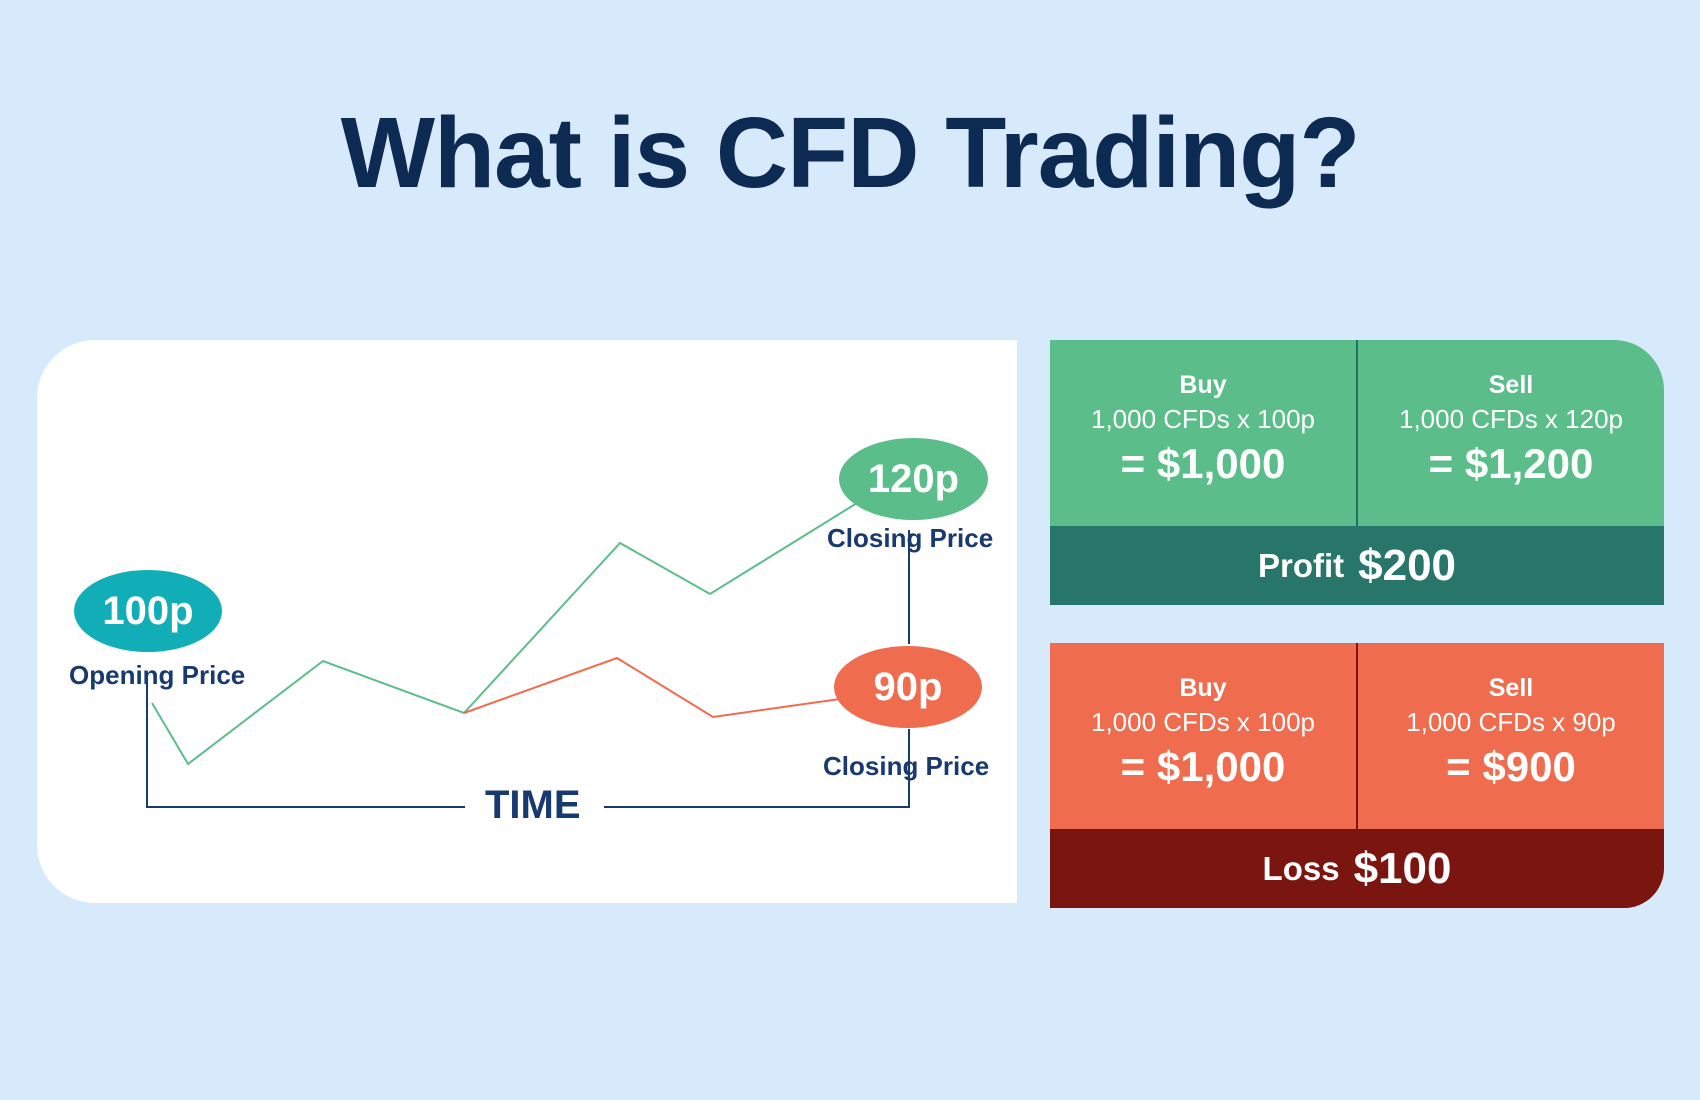 This screenshot has height=1100, width=1700. I want to click on loss-result-bar: Loss $100, so click(1357, 868).